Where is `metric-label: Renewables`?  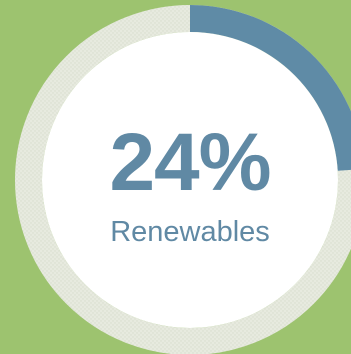
metric-label: Renewables is located at coordinates (190, 232).